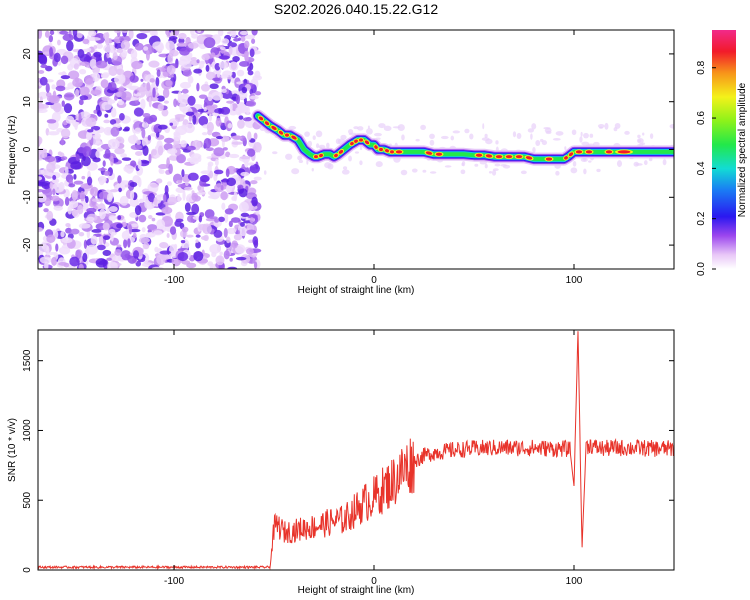  Describe the element at coordinates (374, 280) in the screenshot. I see `spectrogram-x-tick-label: 0` at that location.